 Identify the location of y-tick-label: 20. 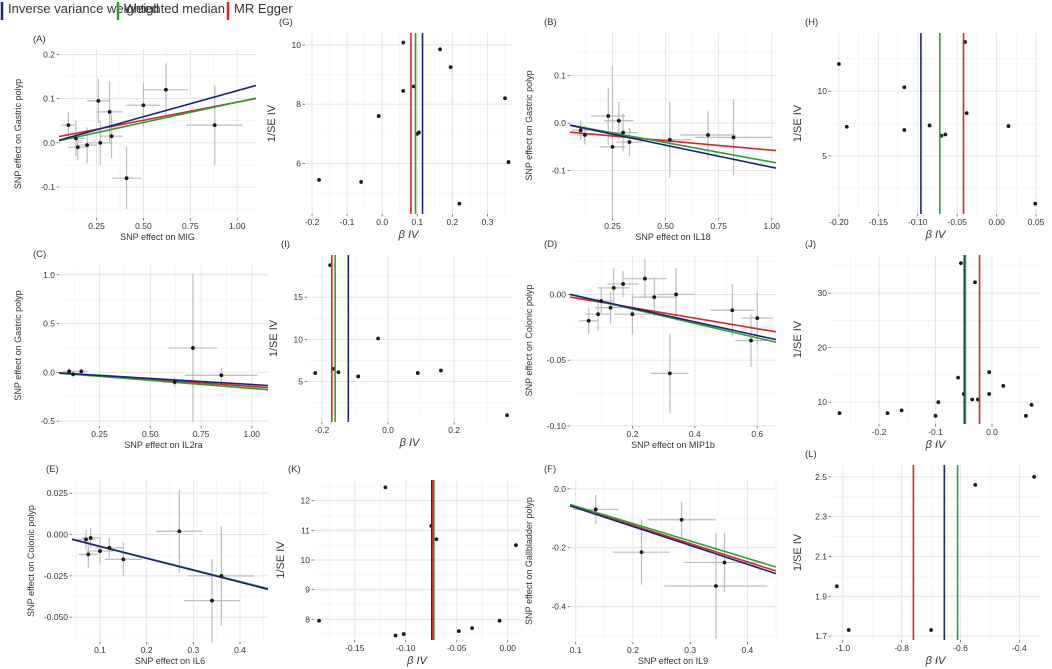
(823, 348).